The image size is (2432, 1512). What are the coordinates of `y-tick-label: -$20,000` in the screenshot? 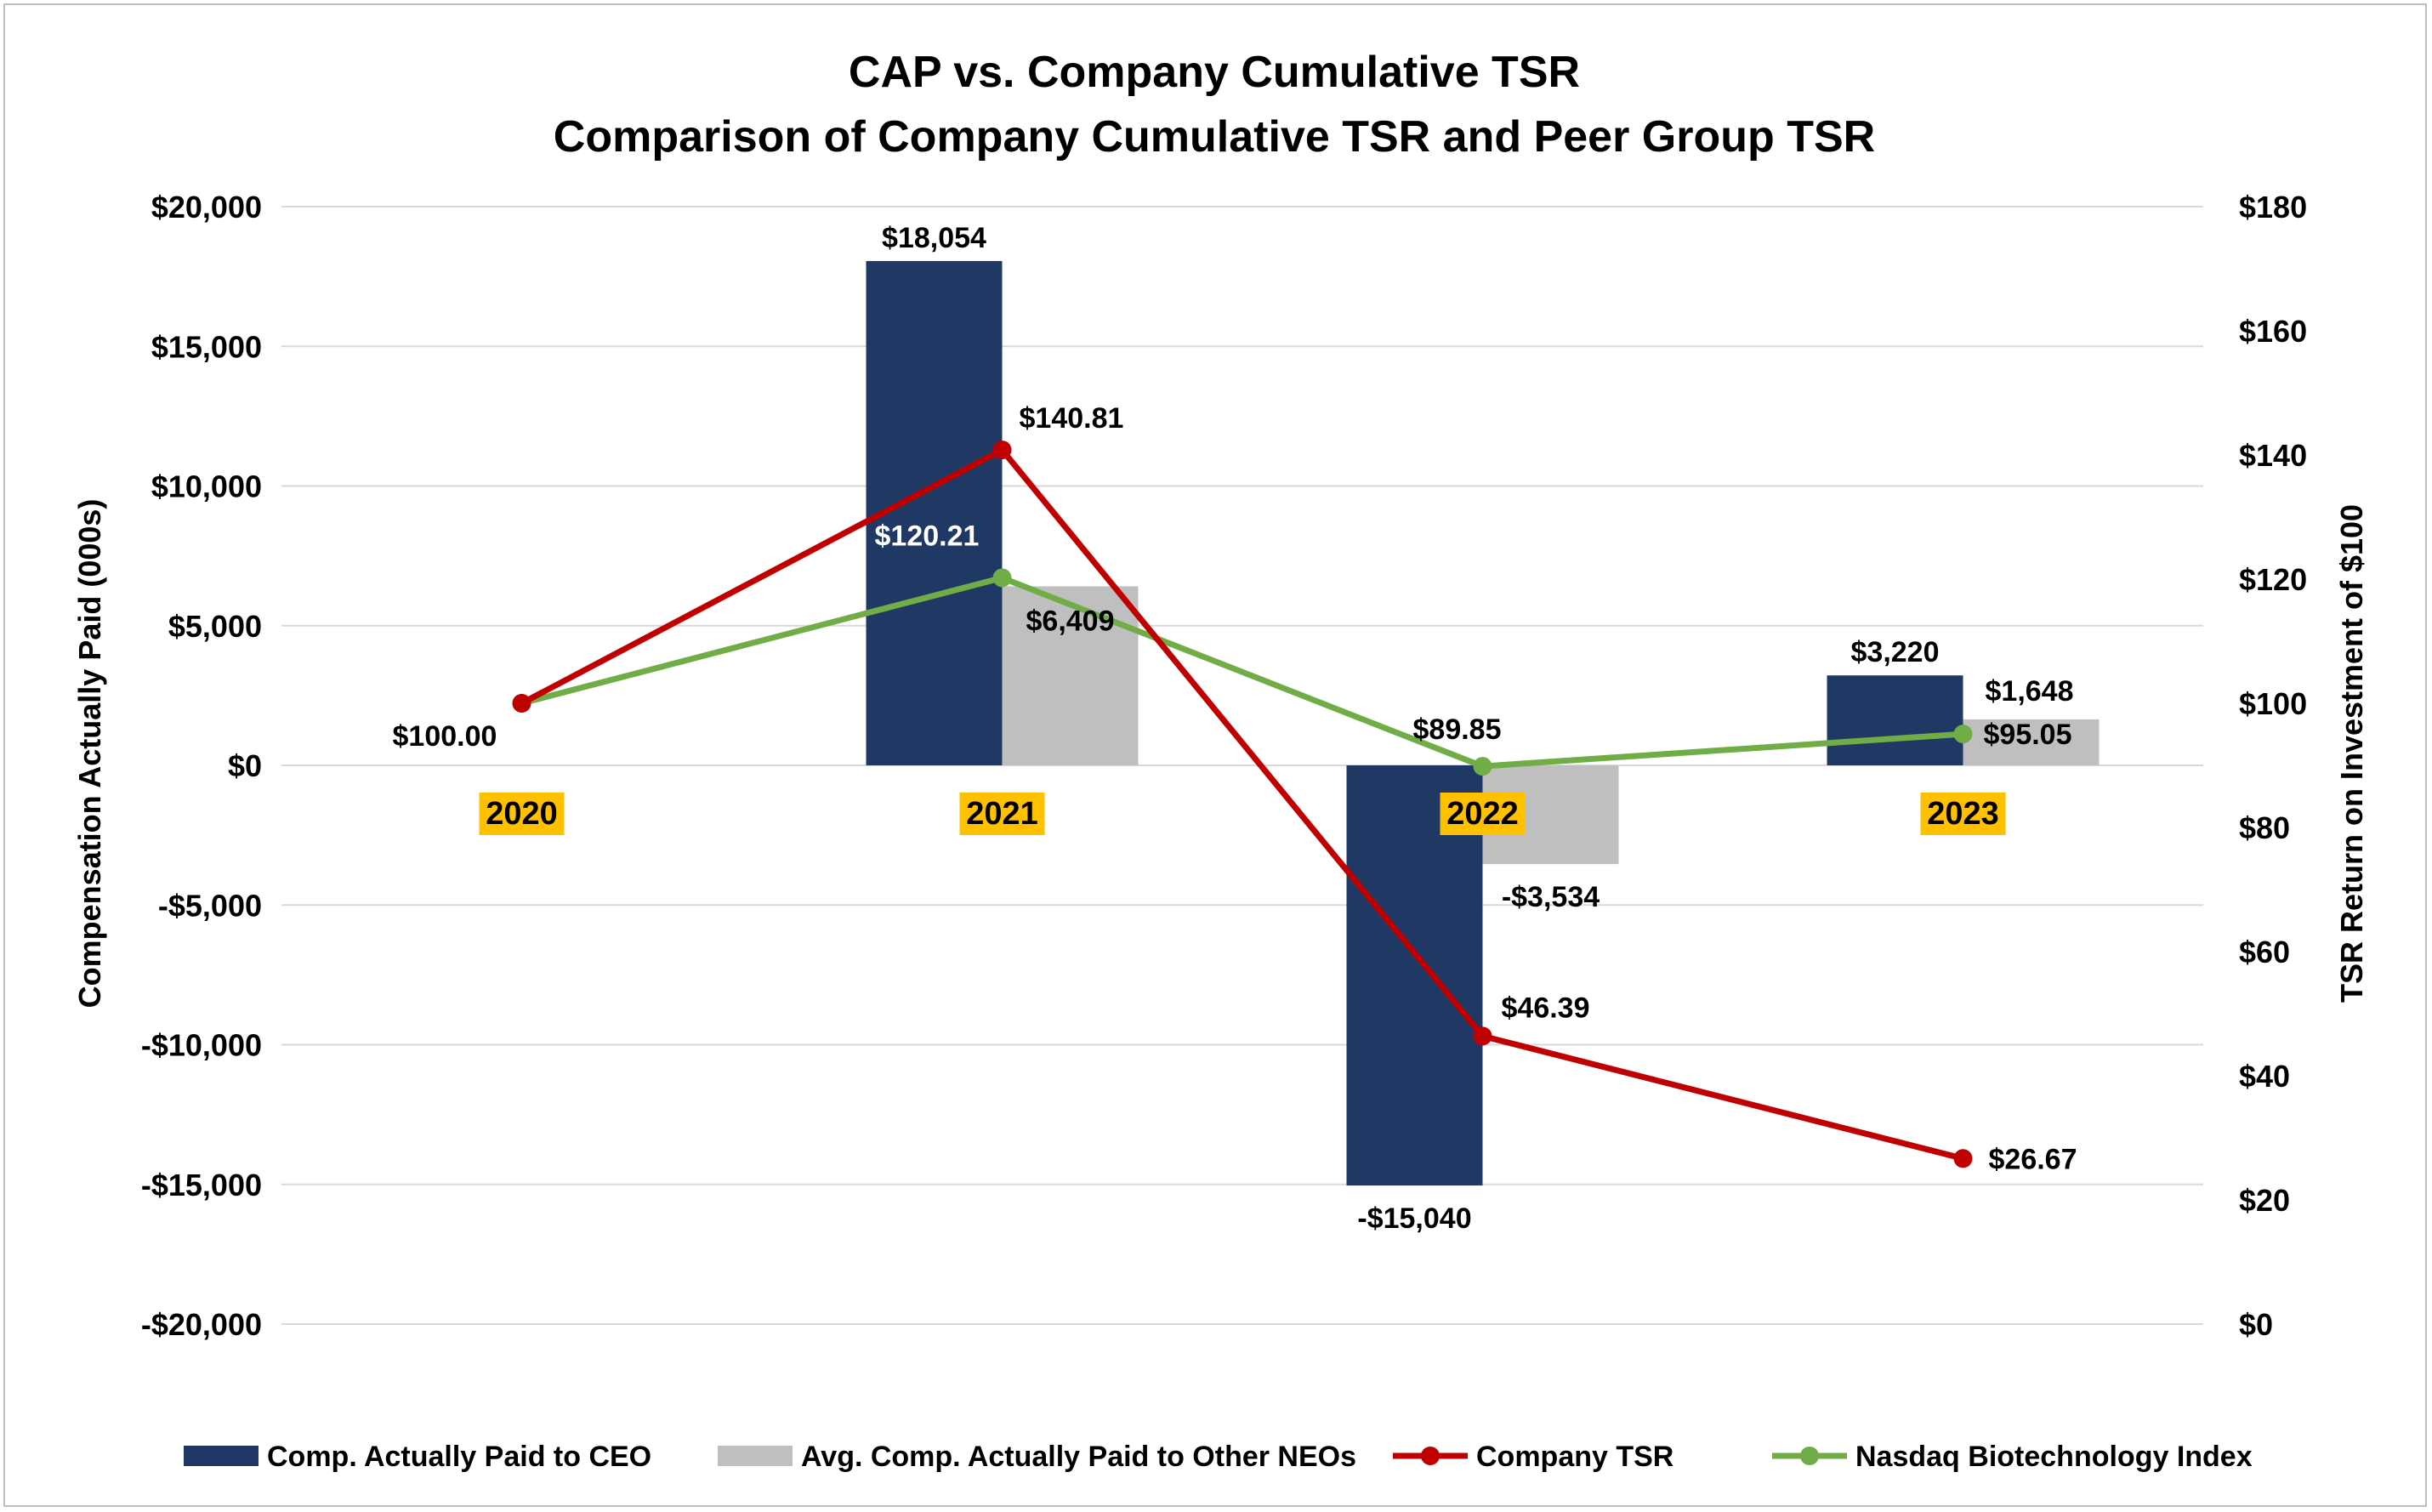 It's located at (201, 1324).